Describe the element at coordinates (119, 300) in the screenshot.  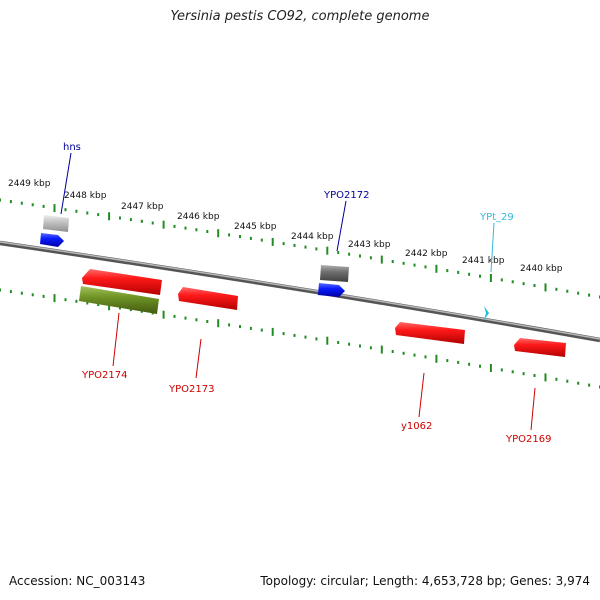
I see `gene-olive` at that location.